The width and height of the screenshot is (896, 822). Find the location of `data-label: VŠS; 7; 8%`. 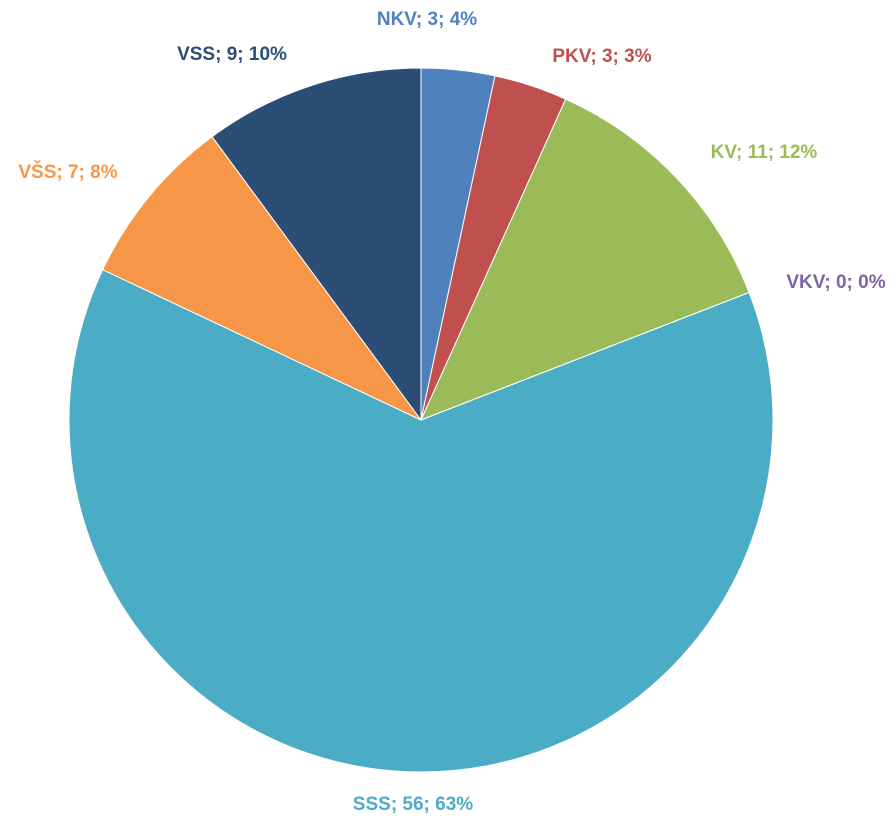

data-label: VŠS; 7; 8% is located at coordinates (67, 172).